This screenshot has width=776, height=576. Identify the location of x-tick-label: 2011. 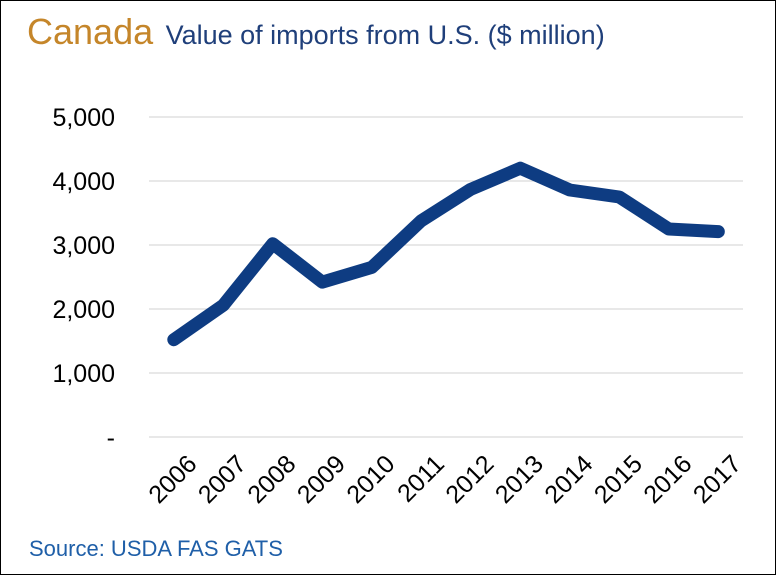
(421, 479).